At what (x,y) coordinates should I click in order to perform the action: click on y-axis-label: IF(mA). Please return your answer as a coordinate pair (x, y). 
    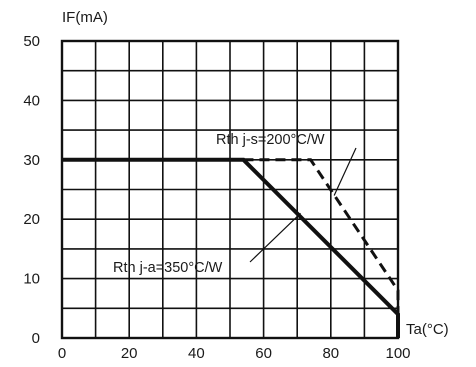
    Looking at the image, I should click on (85, 17).